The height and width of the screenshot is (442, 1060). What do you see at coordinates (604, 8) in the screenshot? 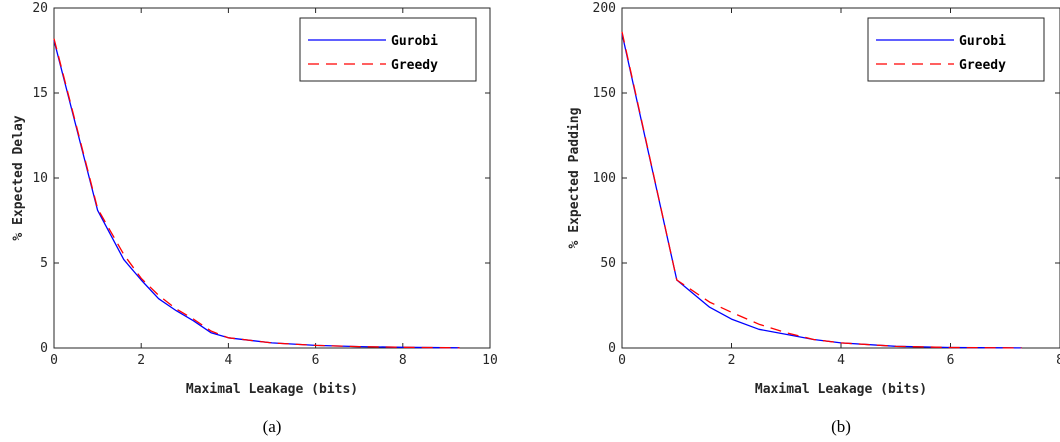
I see `y-tick-label: 200` at bounding box center [604, 8].